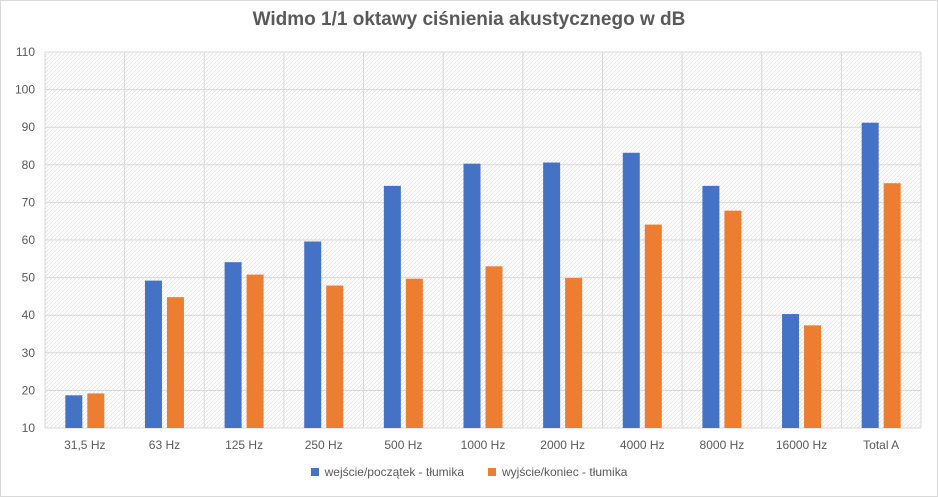  What do you see at coordinates (29, 278) in the screenshot?
I see `y-tick-label: 50` at bounding box center [29, 278].